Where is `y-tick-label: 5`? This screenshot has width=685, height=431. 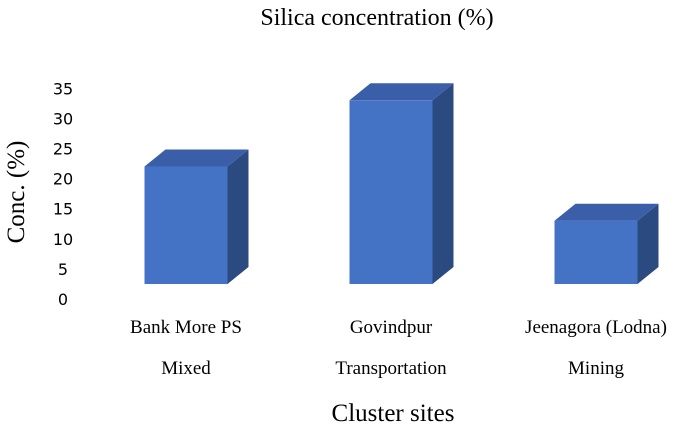 y-tick-label: 5 is located at coordinates (63, 269).